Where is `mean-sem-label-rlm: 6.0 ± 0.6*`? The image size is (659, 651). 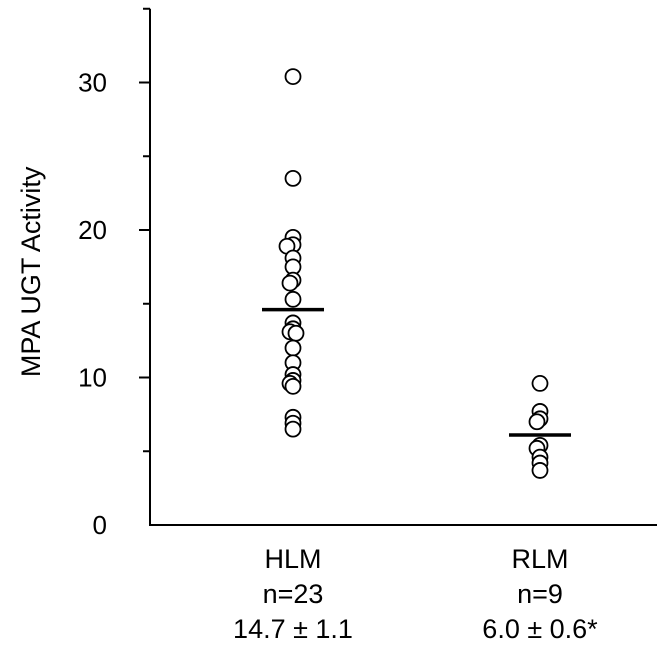
mean-sem-label-rlm: 6.0 ± 0.6* is located at coordinates (540, 629).